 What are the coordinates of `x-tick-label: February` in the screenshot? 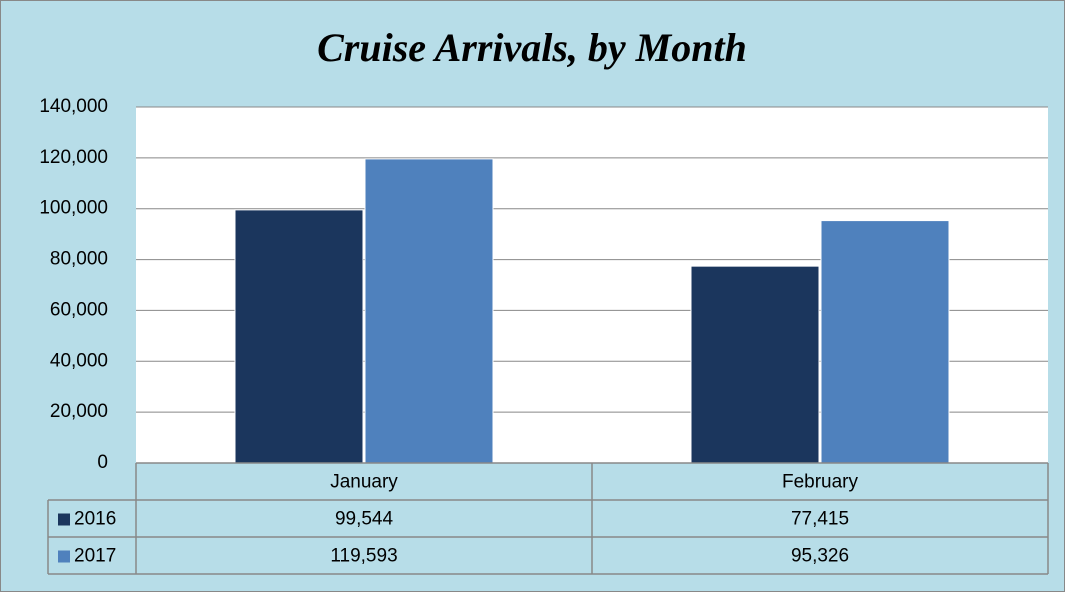 It's located at (820, 482).